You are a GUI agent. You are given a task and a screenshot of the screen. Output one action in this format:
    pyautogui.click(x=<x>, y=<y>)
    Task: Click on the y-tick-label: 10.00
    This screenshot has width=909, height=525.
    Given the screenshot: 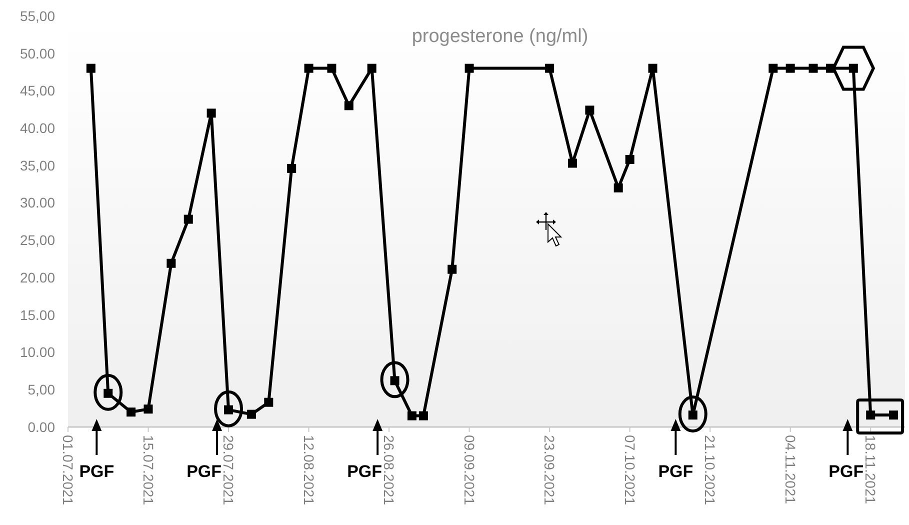 What is the action you would take?
    pyautogui.click(x=38, y=352)
    